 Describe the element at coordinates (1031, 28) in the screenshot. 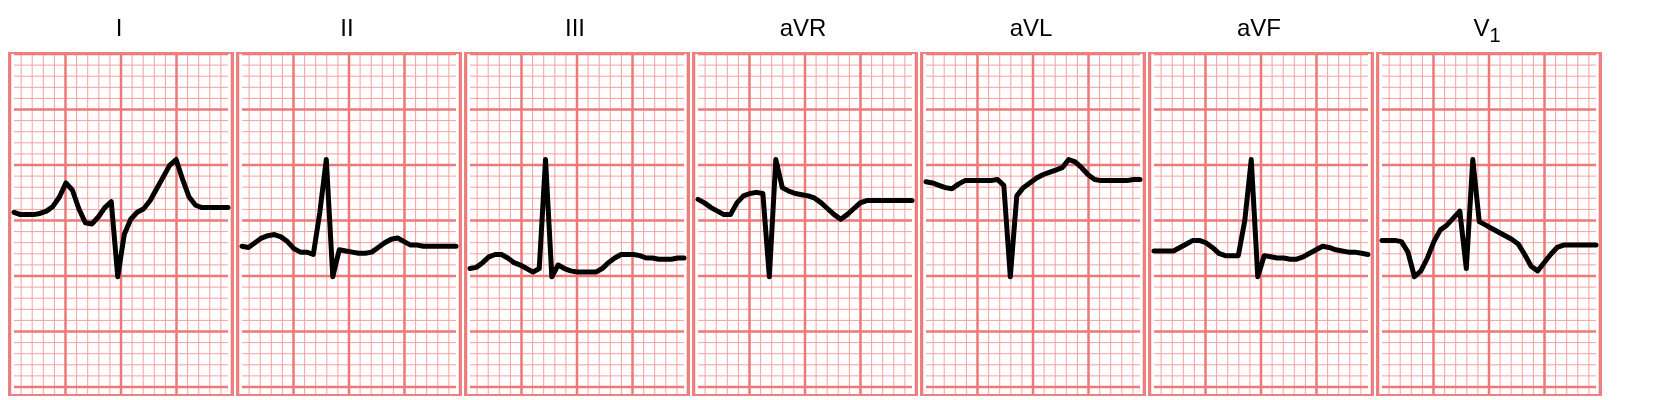

I see `chart-title: aVL` at that location.